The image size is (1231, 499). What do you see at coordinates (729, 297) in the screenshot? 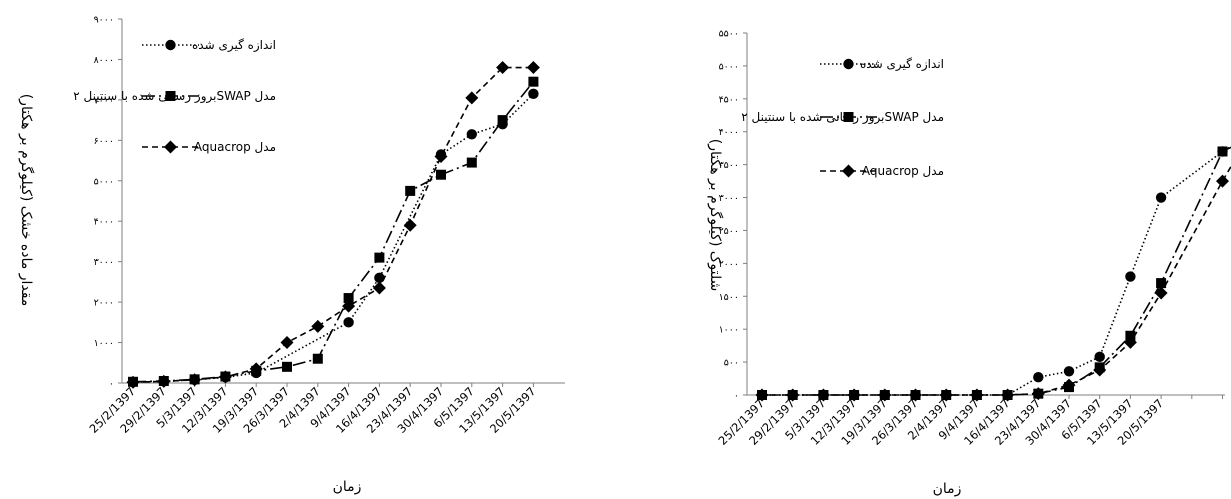
I see `right-ytick-label-3: ۱۵۰۰` at bounding box center [729, 297].